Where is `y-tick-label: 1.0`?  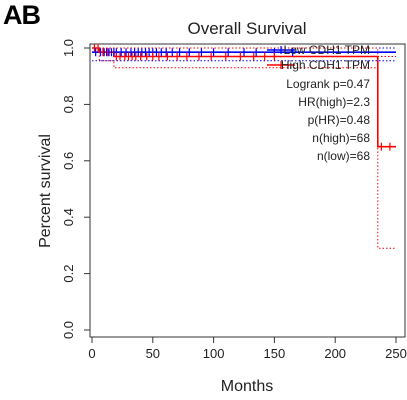 y-tick-label: 1.0 is located at coordinates (68, 48).